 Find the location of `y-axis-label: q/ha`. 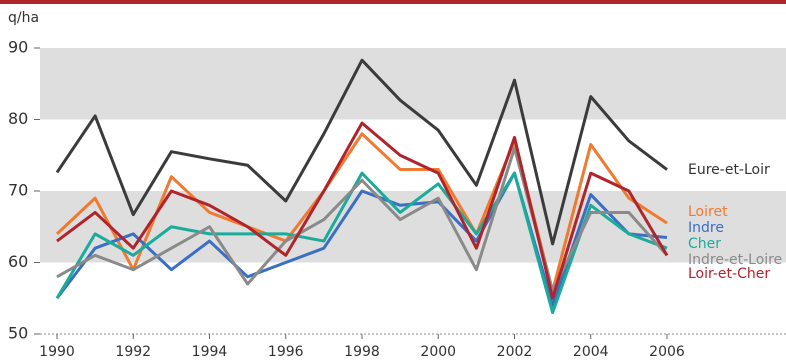

y-axis-label: q/ha is located at coordinates (23, 18).